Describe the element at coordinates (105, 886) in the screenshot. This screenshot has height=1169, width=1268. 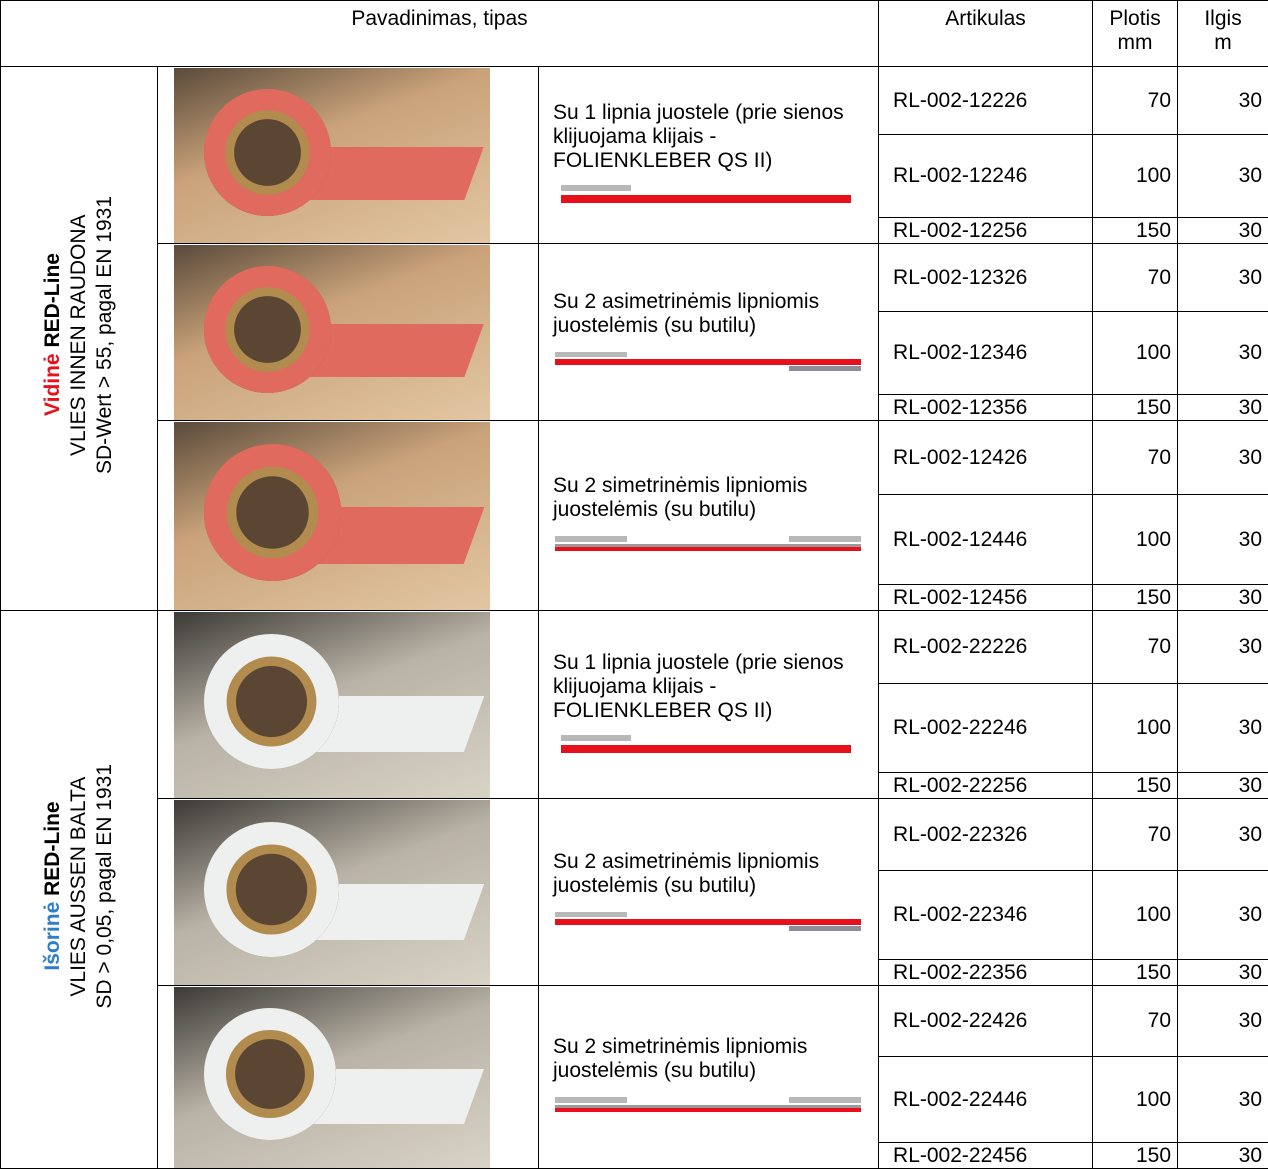
I see `side-label-line: SD > 0,05, pagal EN 1931` at that location.